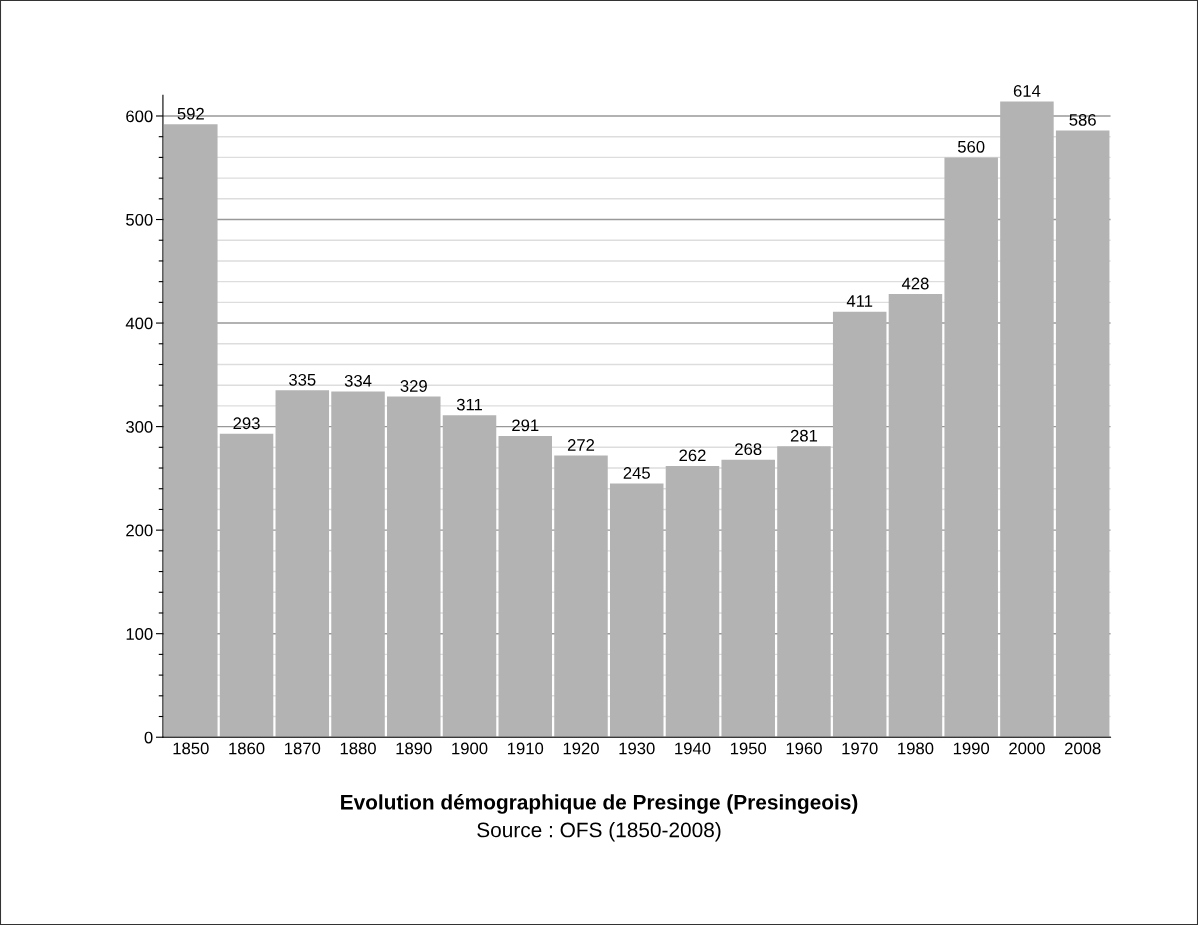  What do you see at coordinates (139, 323) in the screenshot?
I see `y-tick-label: 400` at bounding box center [139, 323].